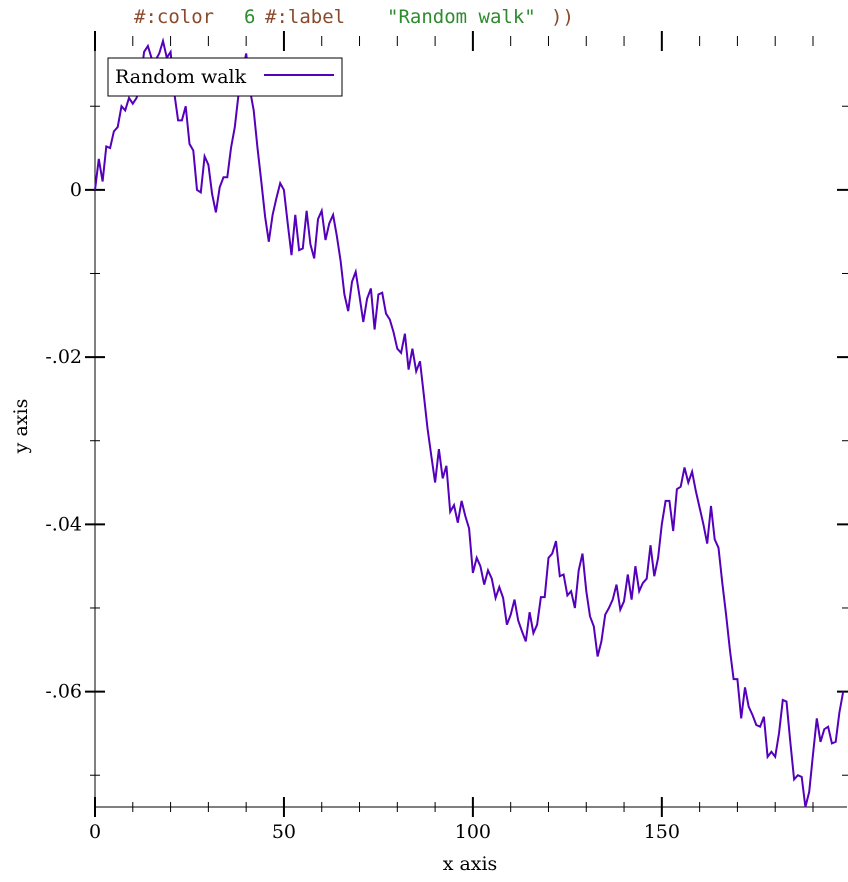  I want to click on y-tick-label: -.02, so click(63, 357).